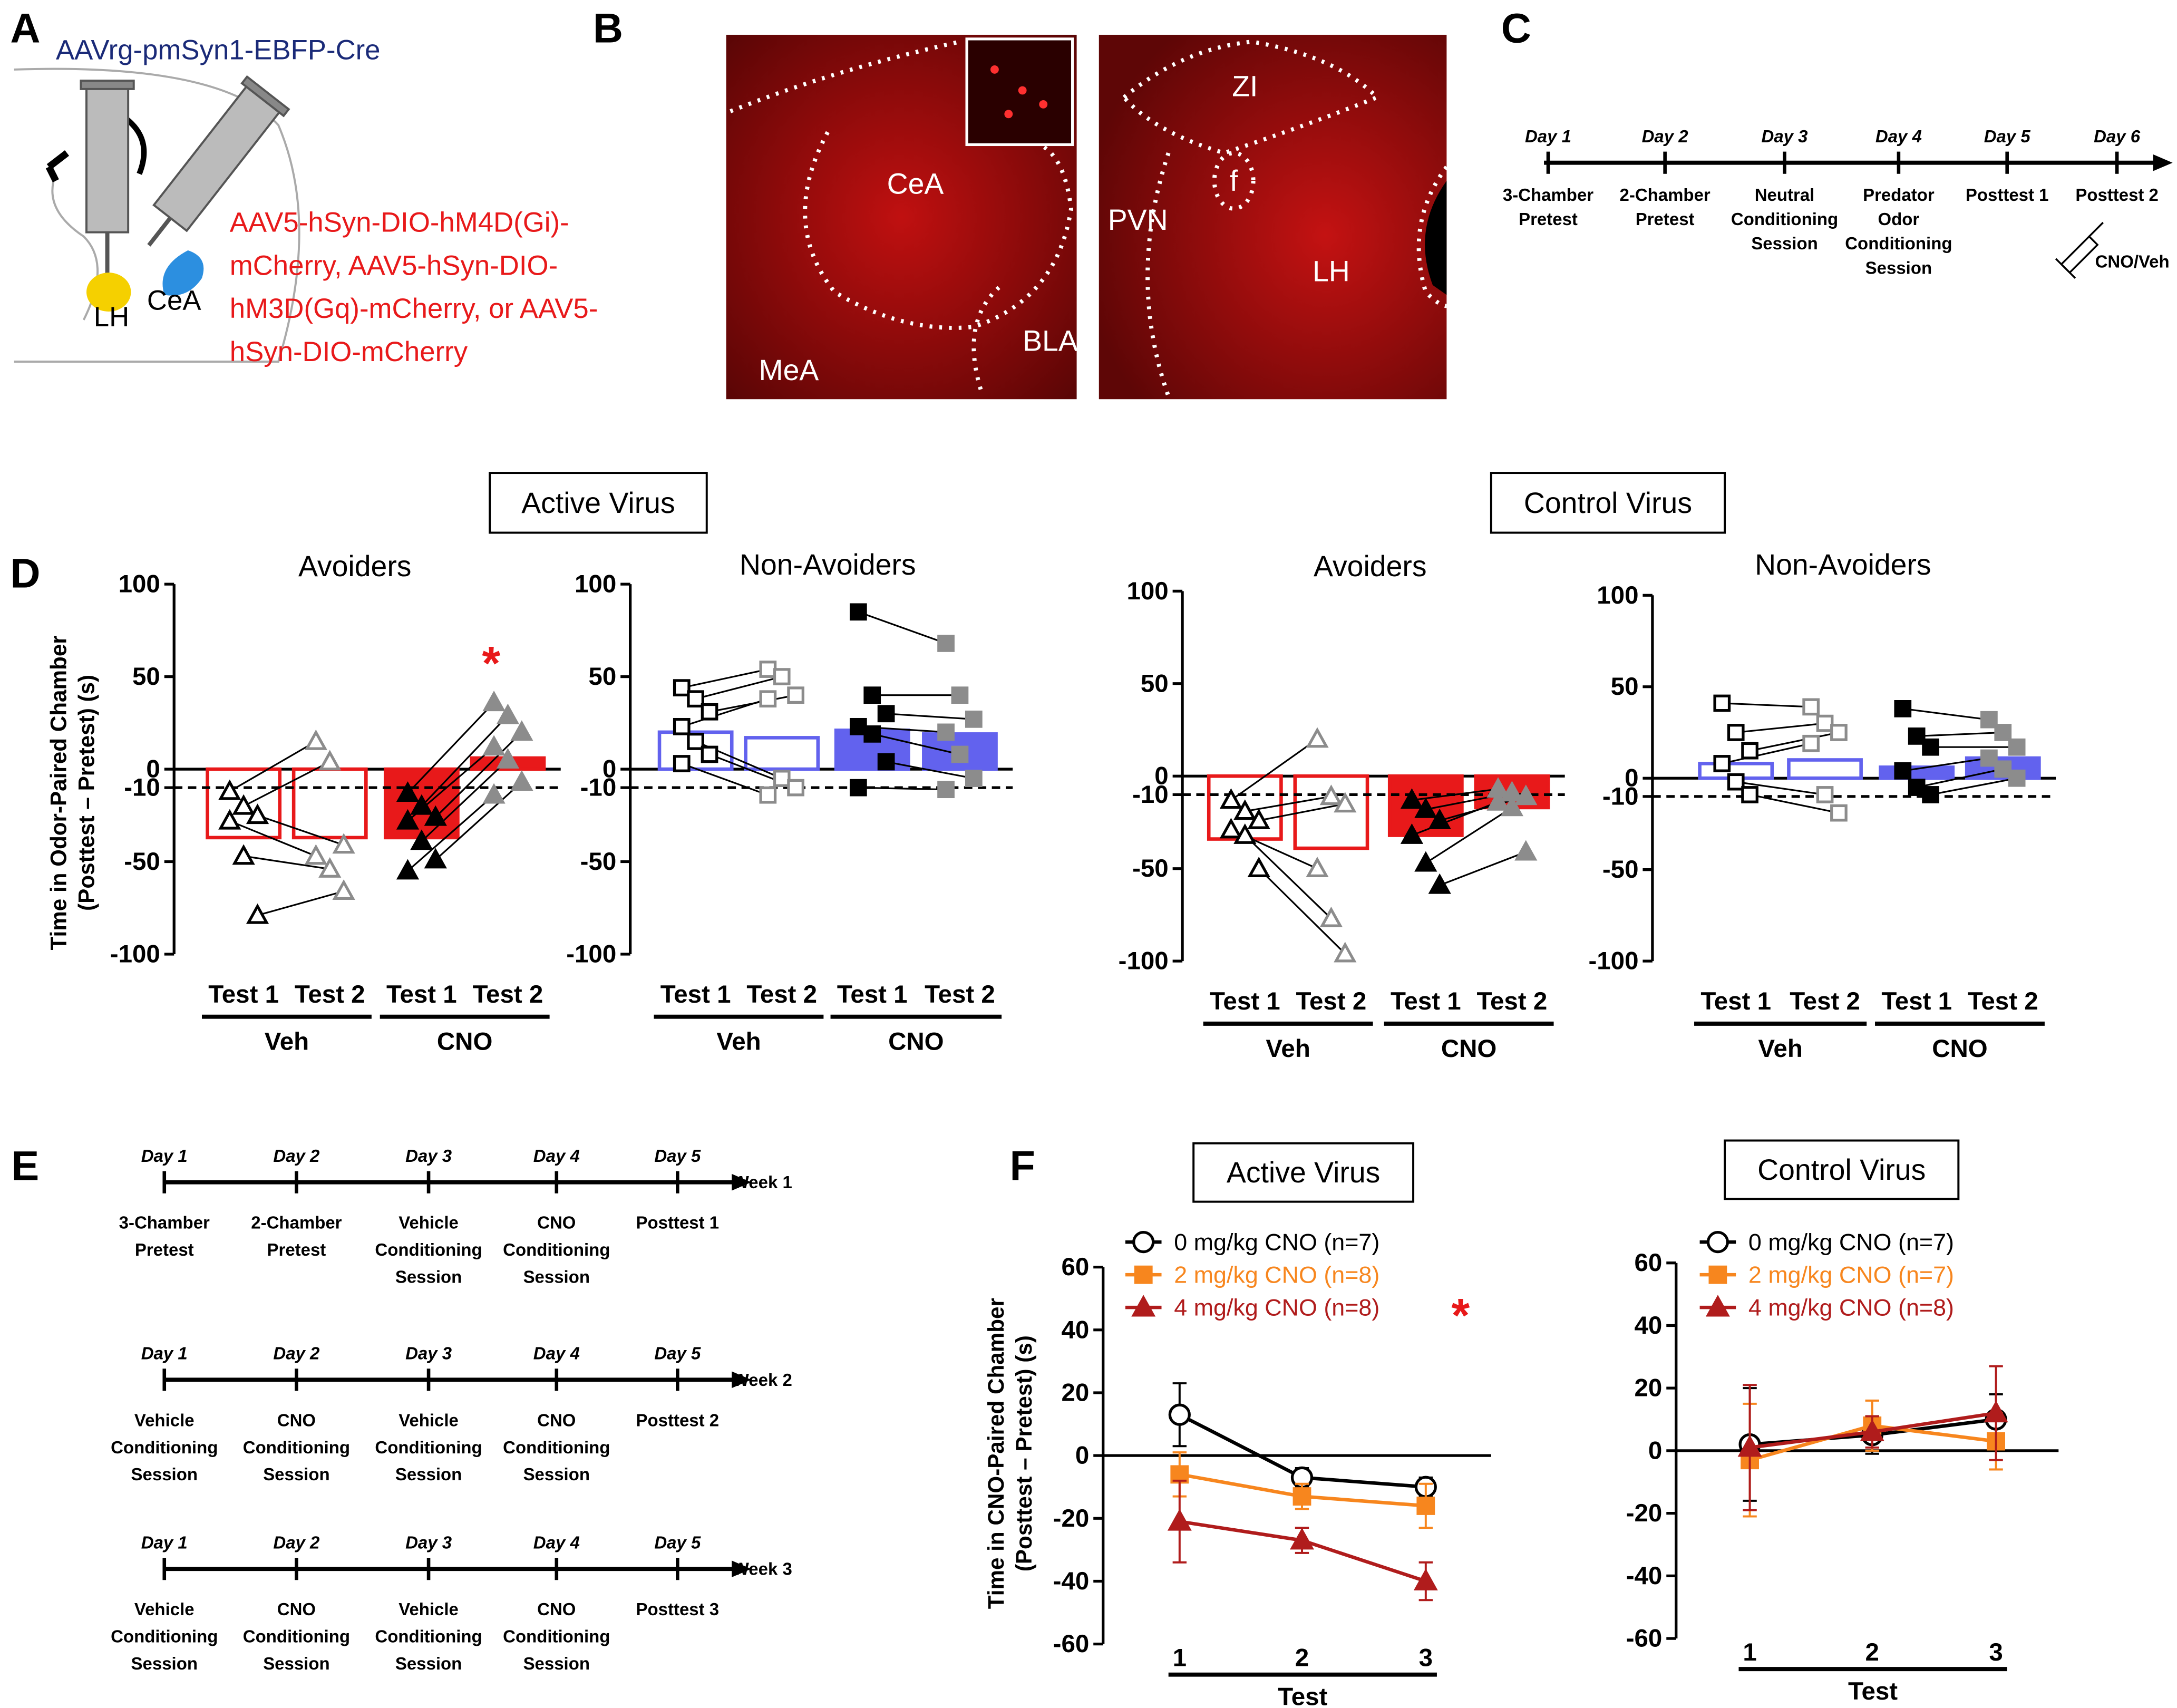 This screenshot has height=1708, width=2177. I want to click on region-label: MeA, so click(789, 370).